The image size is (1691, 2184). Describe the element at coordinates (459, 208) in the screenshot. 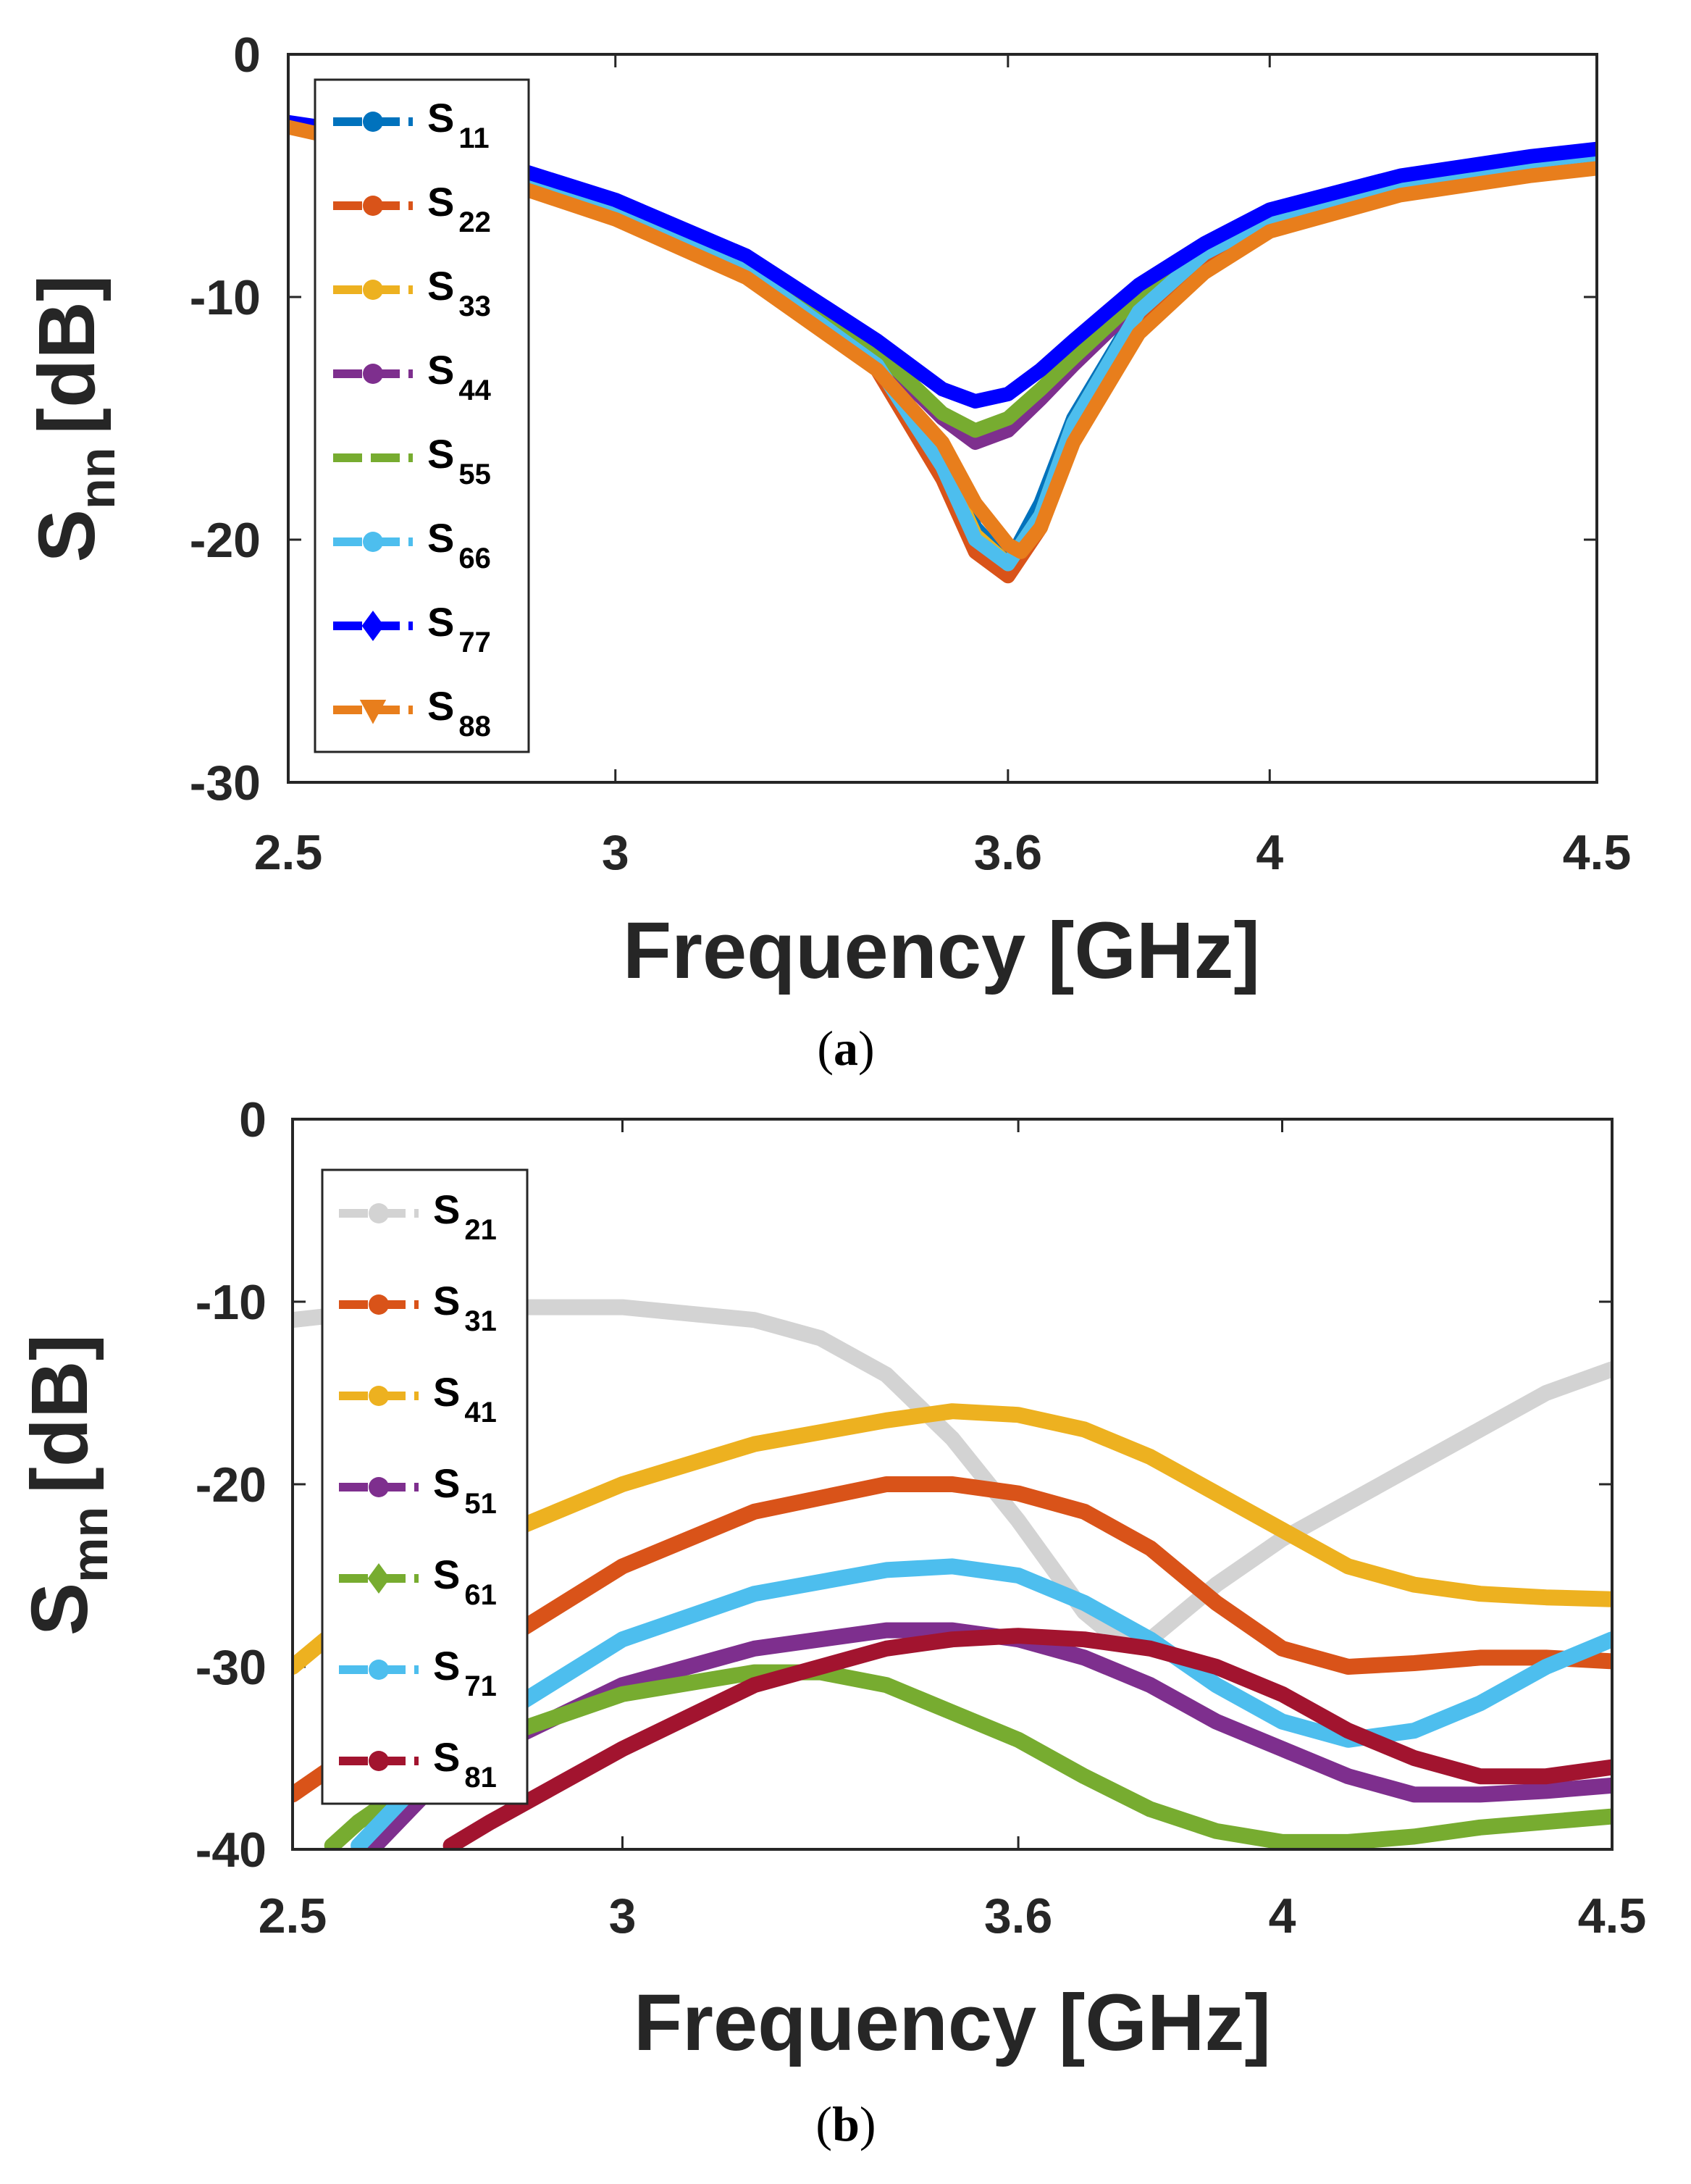

I see `legend-label-s22: S 22` at that location.